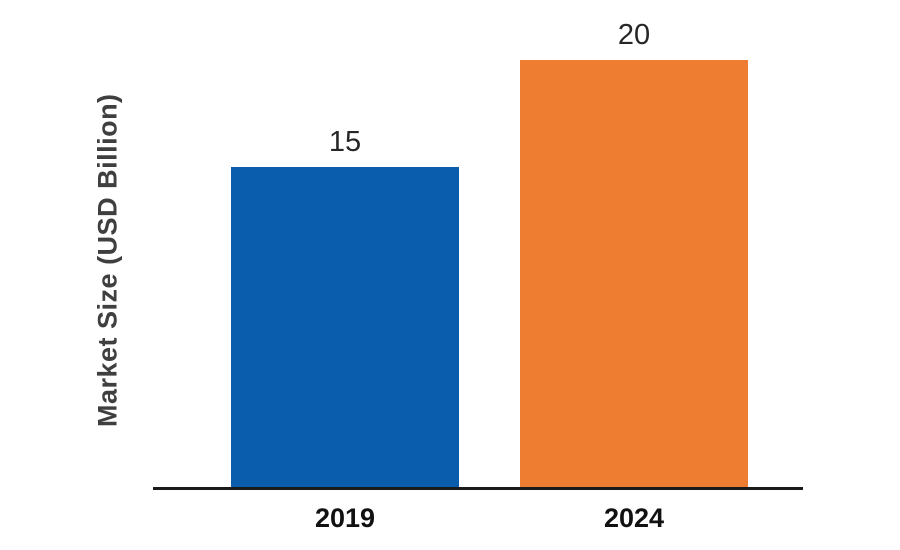 The image size is (900, 550). Describe the element at coordinates (634, 518) in the screenshot. I see `x-tick-label-2024: 2024` at that location.